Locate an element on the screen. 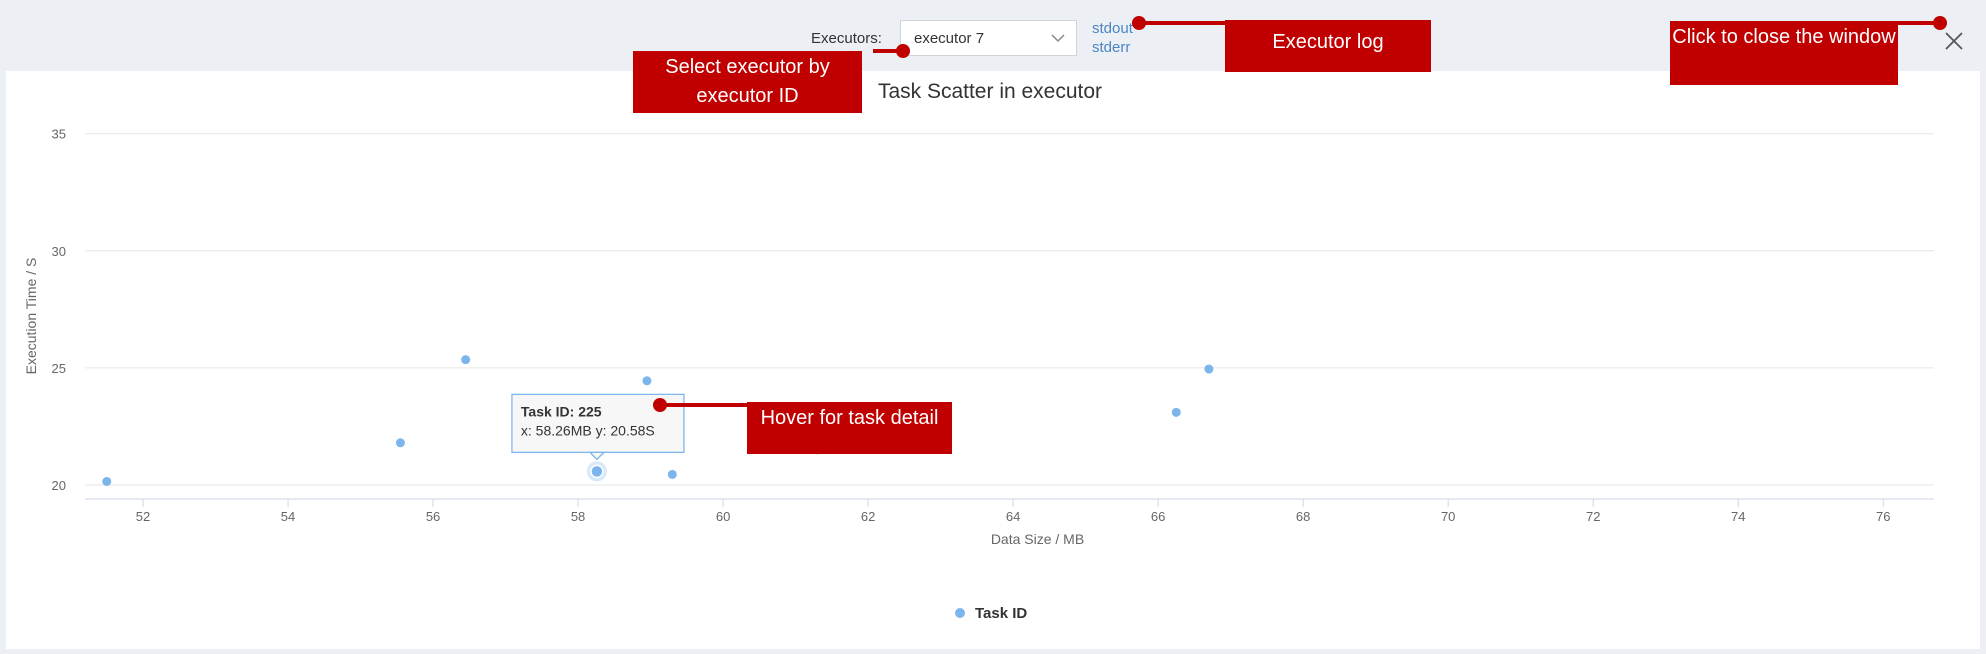 Image resolution: width=1986 pixels, height=654 pixels. y-tick-label: 30 is located at coordinates (59, 251).